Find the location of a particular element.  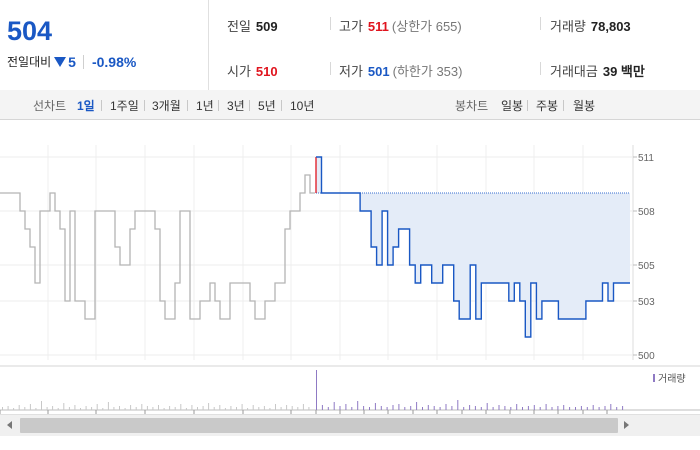

trade-amount: 거래대금 39 백만 is located at coordinates (597, 70).